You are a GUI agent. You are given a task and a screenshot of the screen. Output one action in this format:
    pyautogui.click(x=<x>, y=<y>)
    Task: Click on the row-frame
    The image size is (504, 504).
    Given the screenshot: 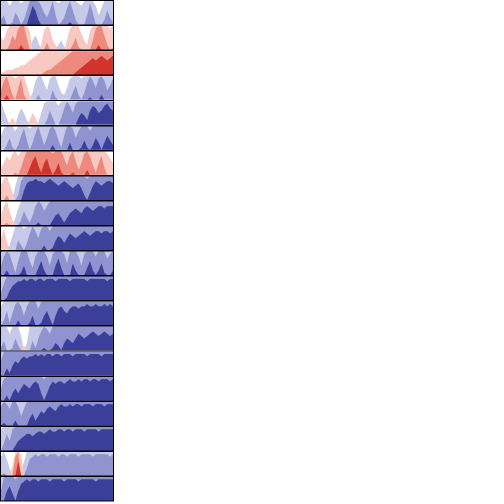 What is the action you would take?
    pyautogui.click(x=57, y=488)
    